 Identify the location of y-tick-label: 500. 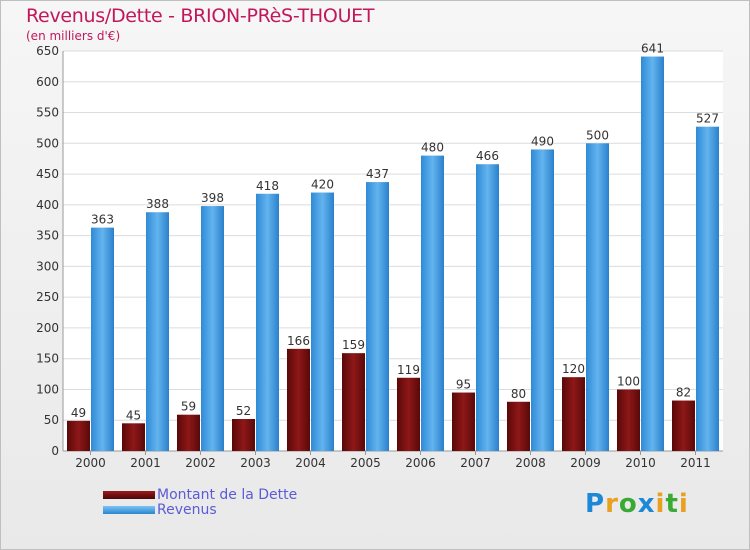
(47, 143).